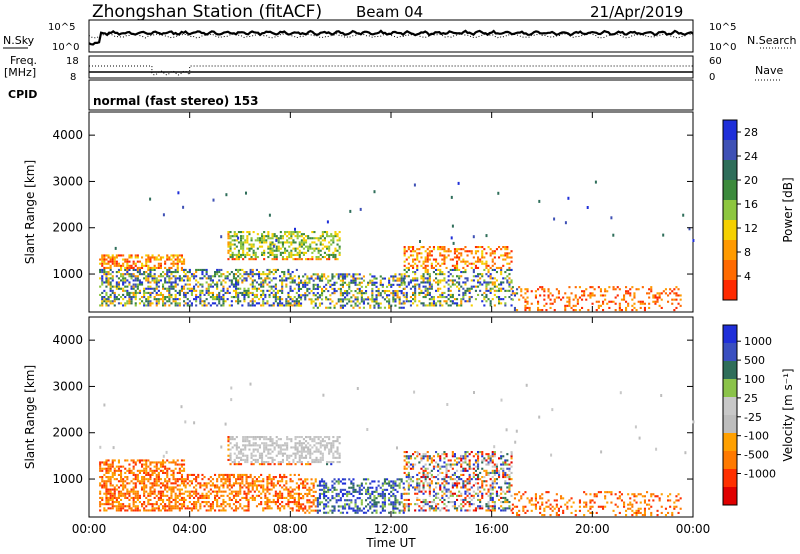 This screenshot has width=800, height=554. Describe the element at coordinates (788, 209) in the screenshot. I see `power-colorbar-label: Power [dB]` at that location.